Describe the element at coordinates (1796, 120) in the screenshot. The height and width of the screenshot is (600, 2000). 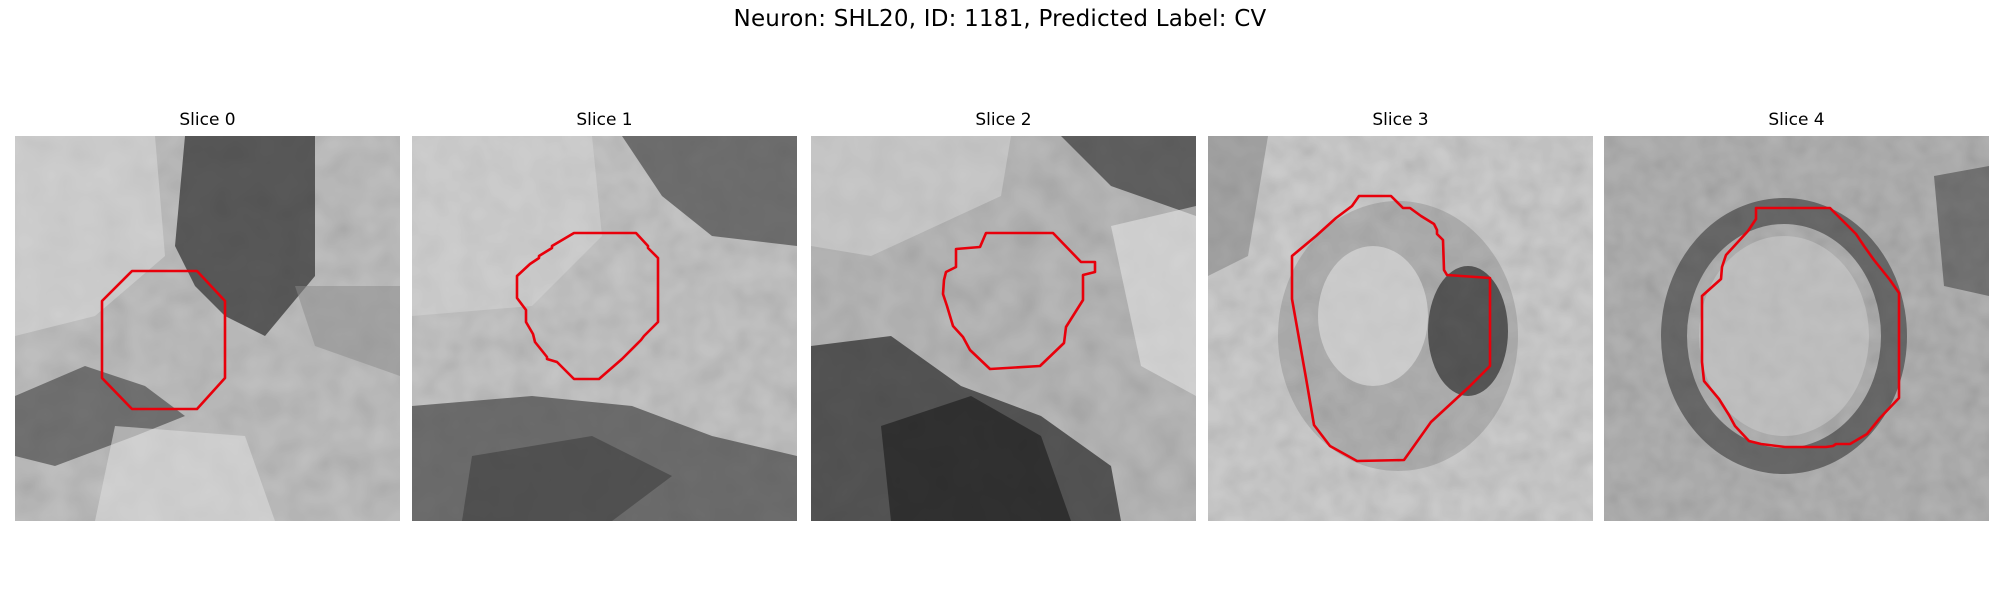
I see `slice-title-4: Slice 4` at that location.